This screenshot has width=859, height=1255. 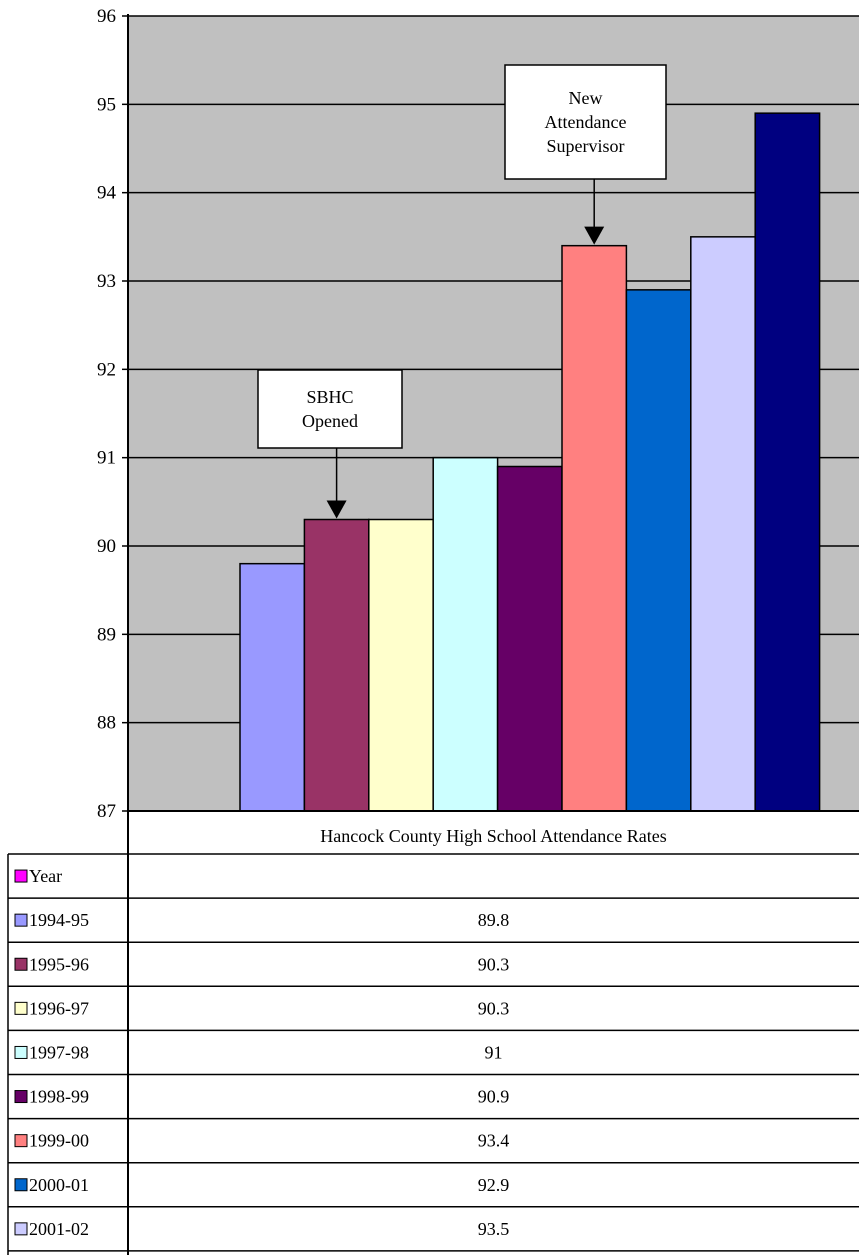 I want to click on y-tick-label: 88, so click(x=106, y=723).